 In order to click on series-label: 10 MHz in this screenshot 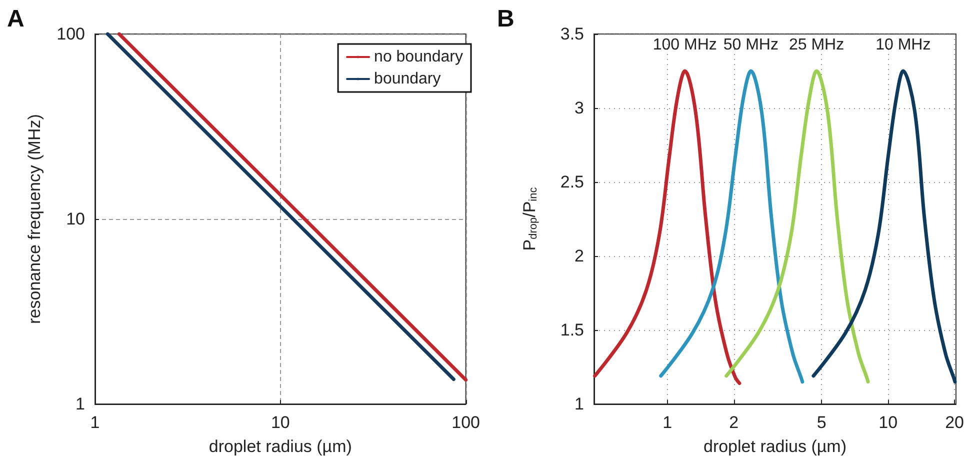, I will do `click(903, 45)`.